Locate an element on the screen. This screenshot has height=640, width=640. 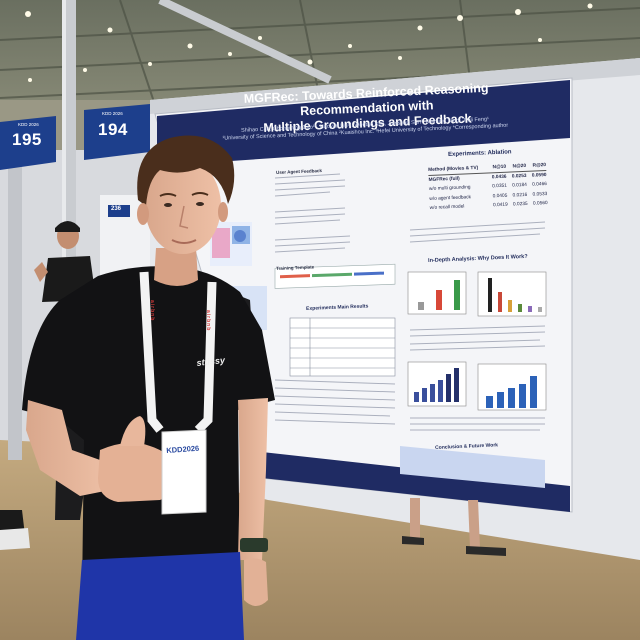
background-legs is located at coordinates (454, 527).